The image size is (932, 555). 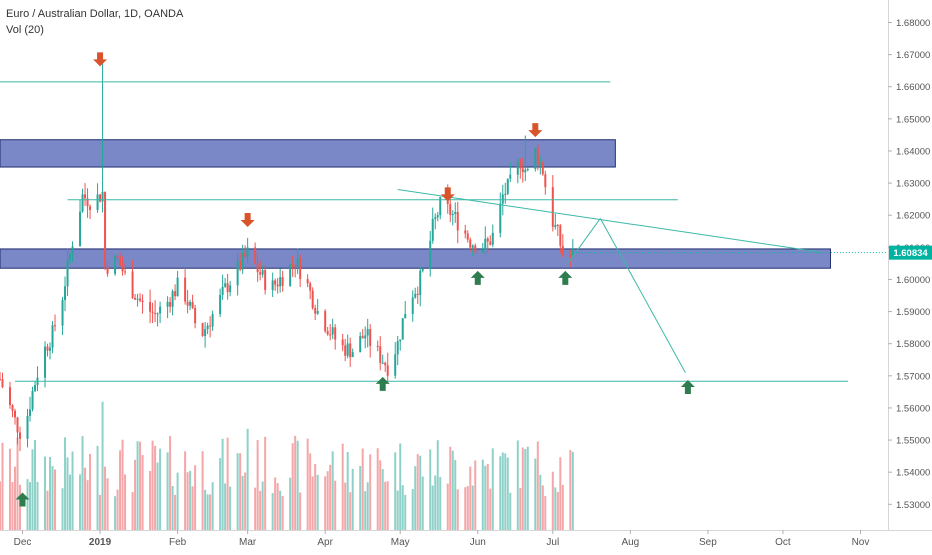 What do you see at coordinates (248, 542) in the screenshot?
I see `x-tick-label: Mar` at bounding box center [248, 542].